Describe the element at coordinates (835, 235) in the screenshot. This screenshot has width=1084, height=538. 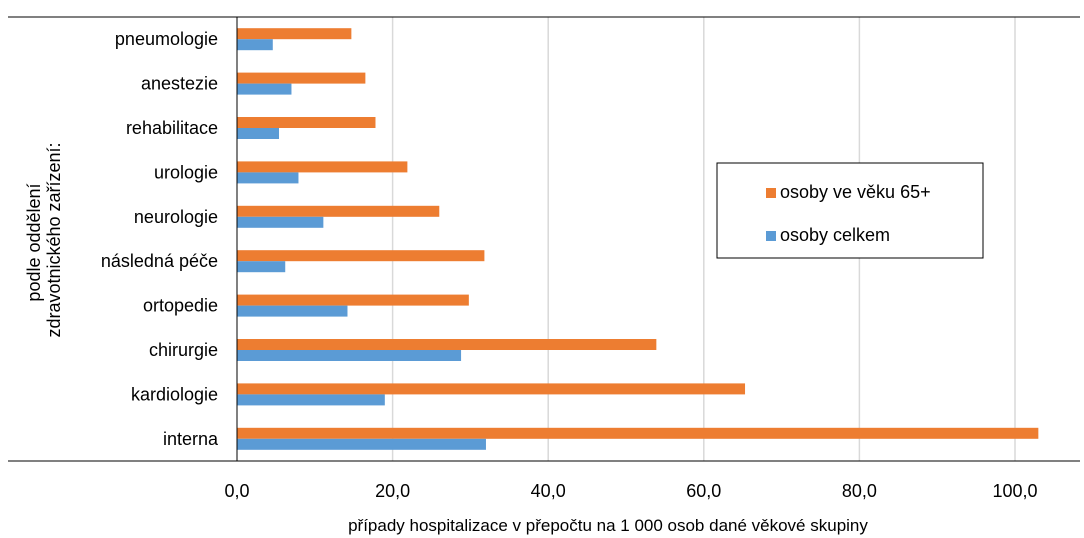
I see `legend-label-total: osoby celkem` at that location.